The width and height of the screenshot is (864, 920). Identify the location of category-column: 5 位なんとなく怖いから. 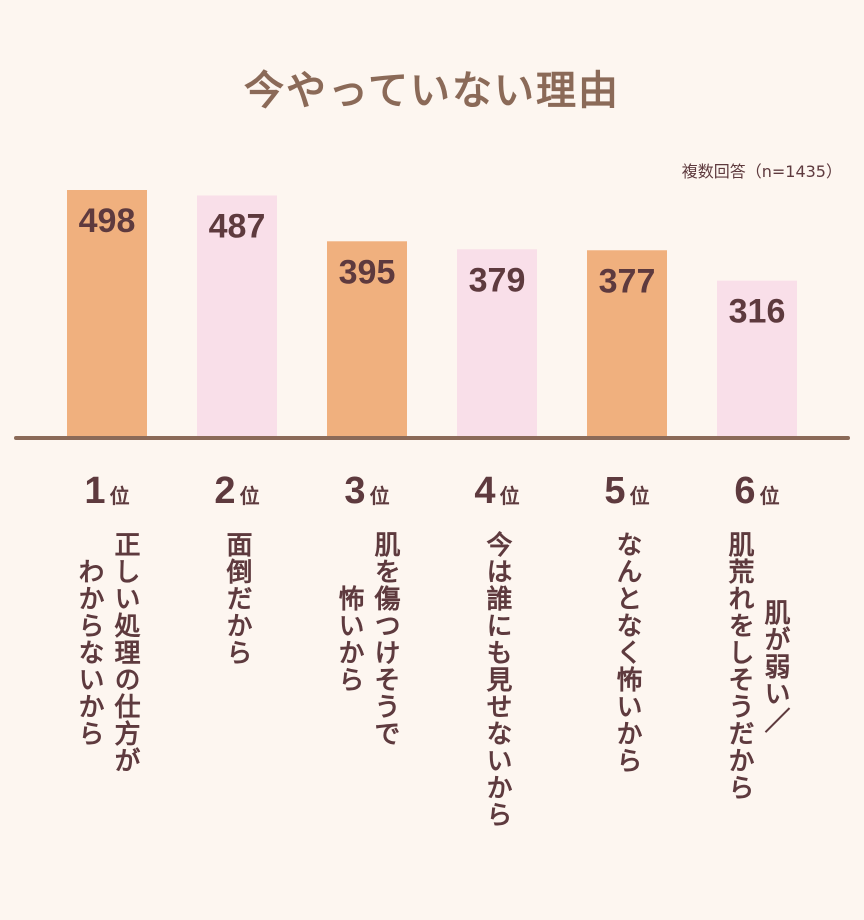
(627, 624).